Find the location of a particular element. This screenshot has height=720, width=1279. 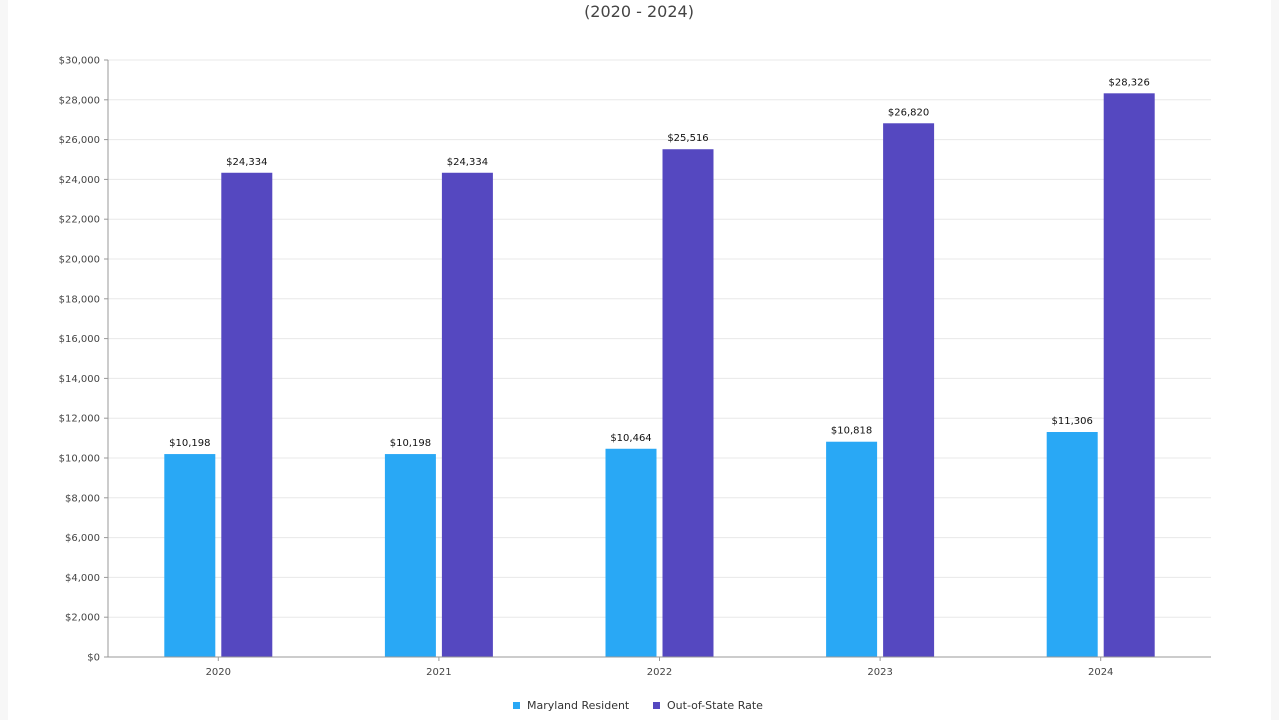

x-tick-label: 2023 is located at coordinates (879, 672).